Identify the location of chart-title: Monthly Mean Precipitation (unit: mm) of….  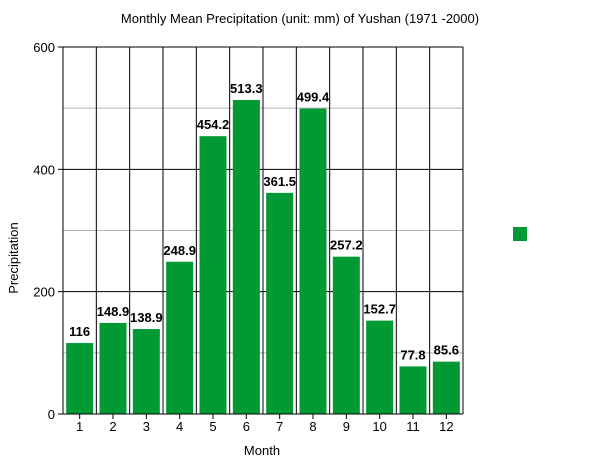
(300, 18).